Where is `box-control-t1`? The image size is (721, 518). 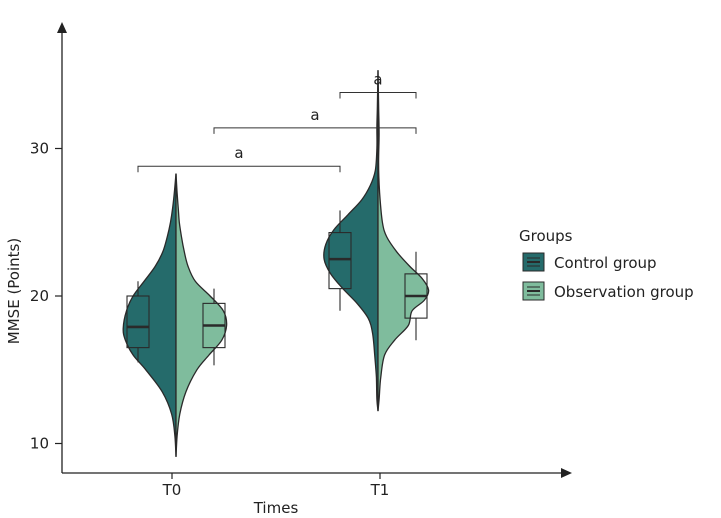
box-control-t1 is located at coordinates (340, 261).